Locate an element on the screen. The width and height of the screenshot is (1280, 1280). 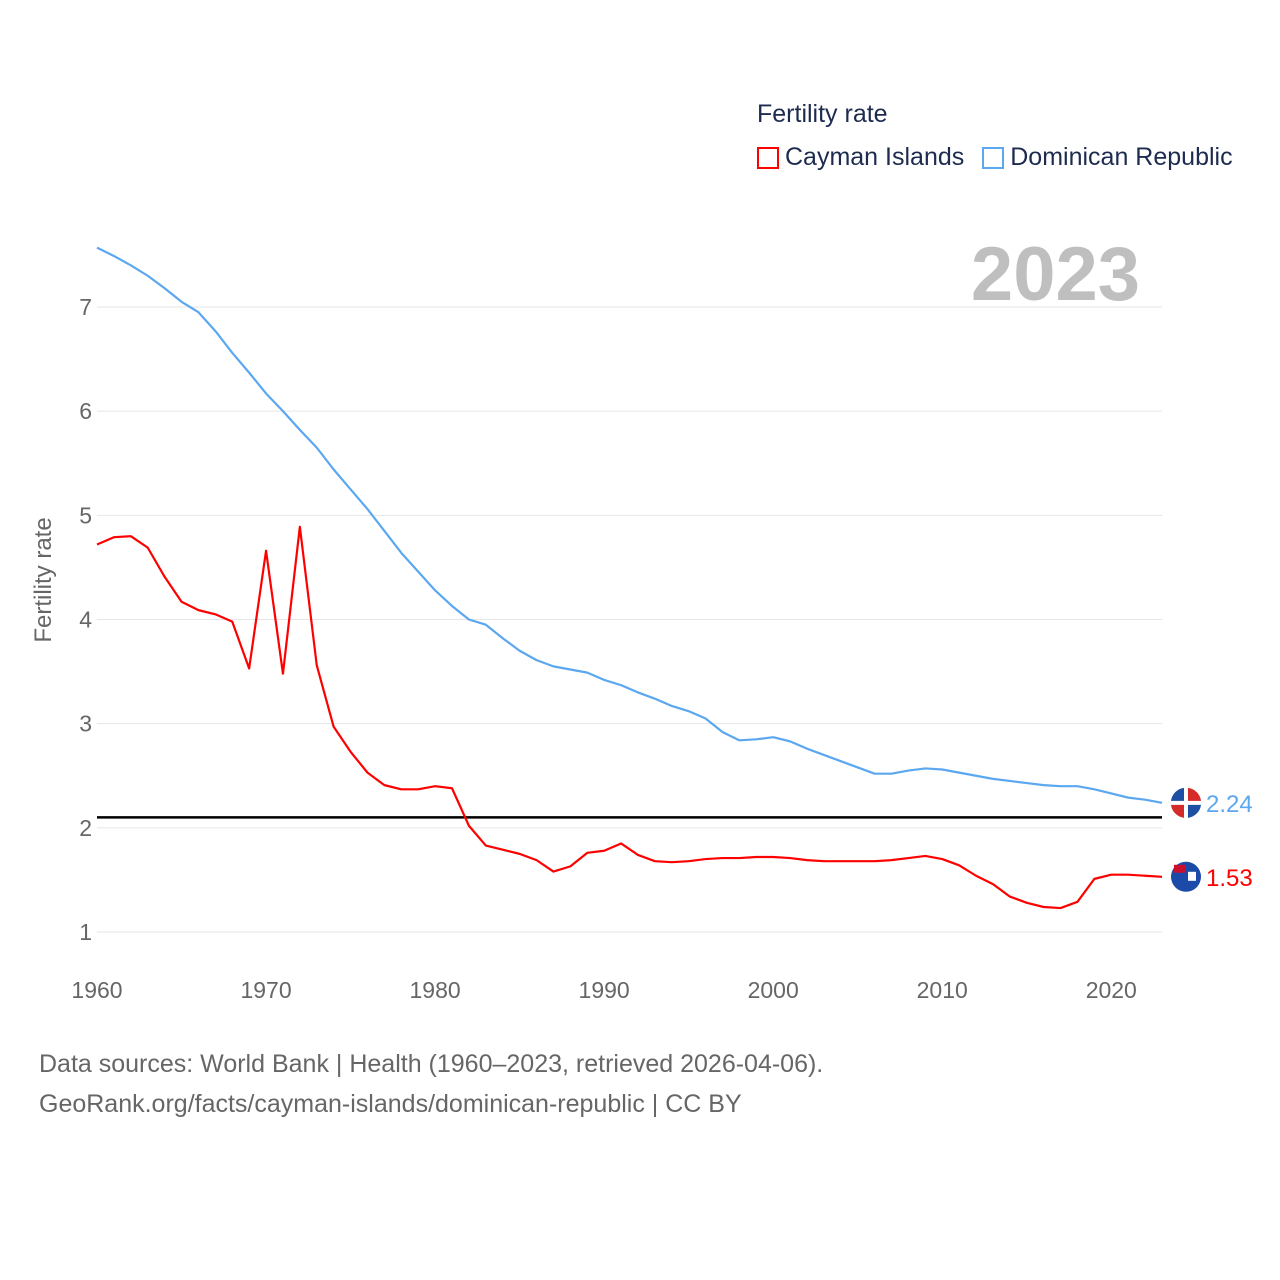
legend-item-dominican-republic: Dominican Republic is located at coordinates (1107, 157).